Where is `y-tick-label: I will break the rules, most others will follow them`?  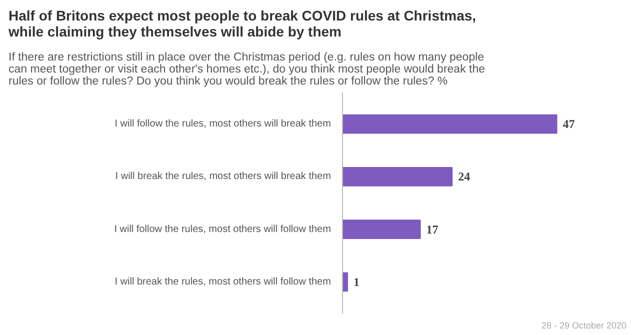 y-tick-label: I will break the rules, most others will follow them is located at coordinates (222, 282).